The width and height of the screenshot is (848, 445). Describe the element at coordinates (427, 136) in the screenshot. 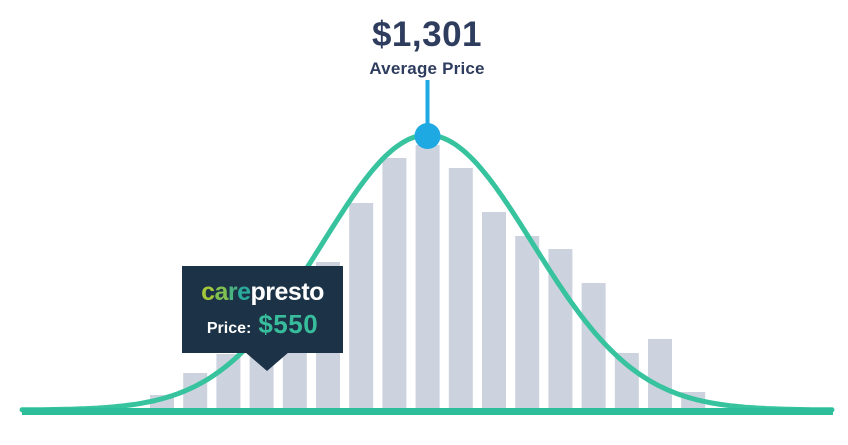

I see `average-marker-dot` at that location.